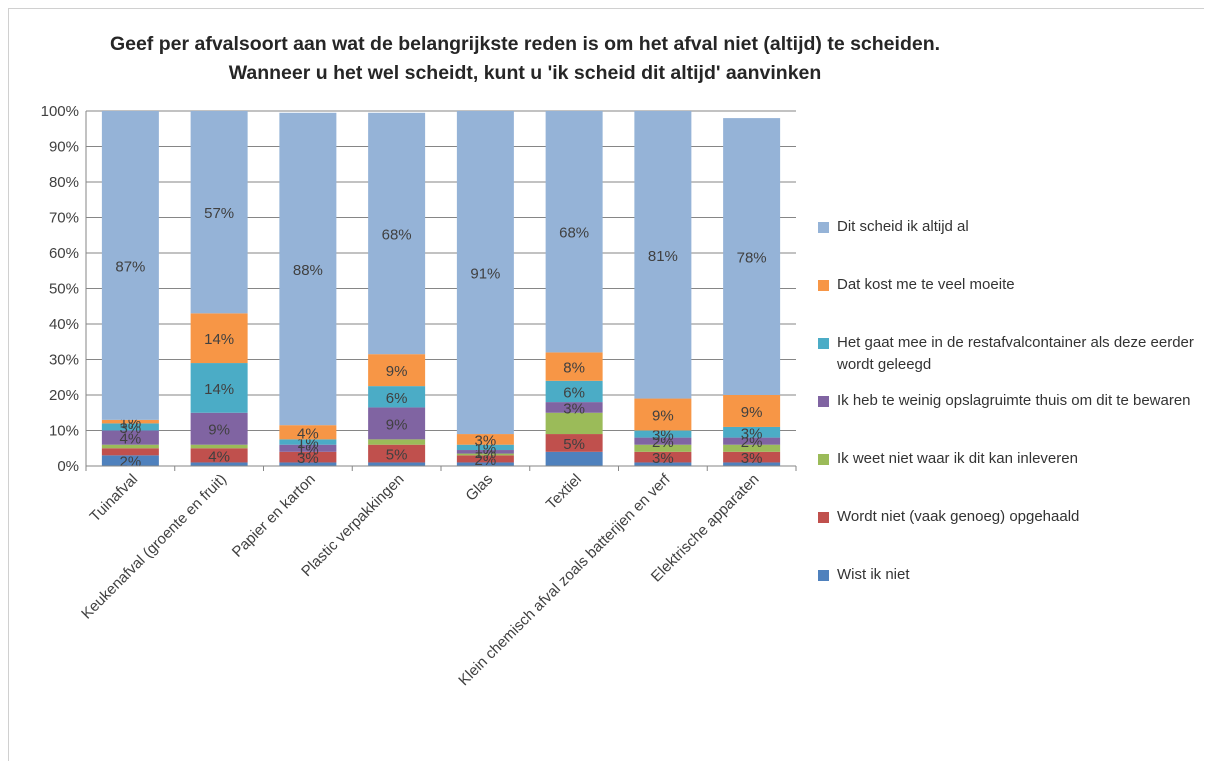 The width and height of the screenshot is (1205, 762). What do you see at coordinates (752, 258) in the screenshot?
I see `data-label: 78%` at bounding box center [752, 258].